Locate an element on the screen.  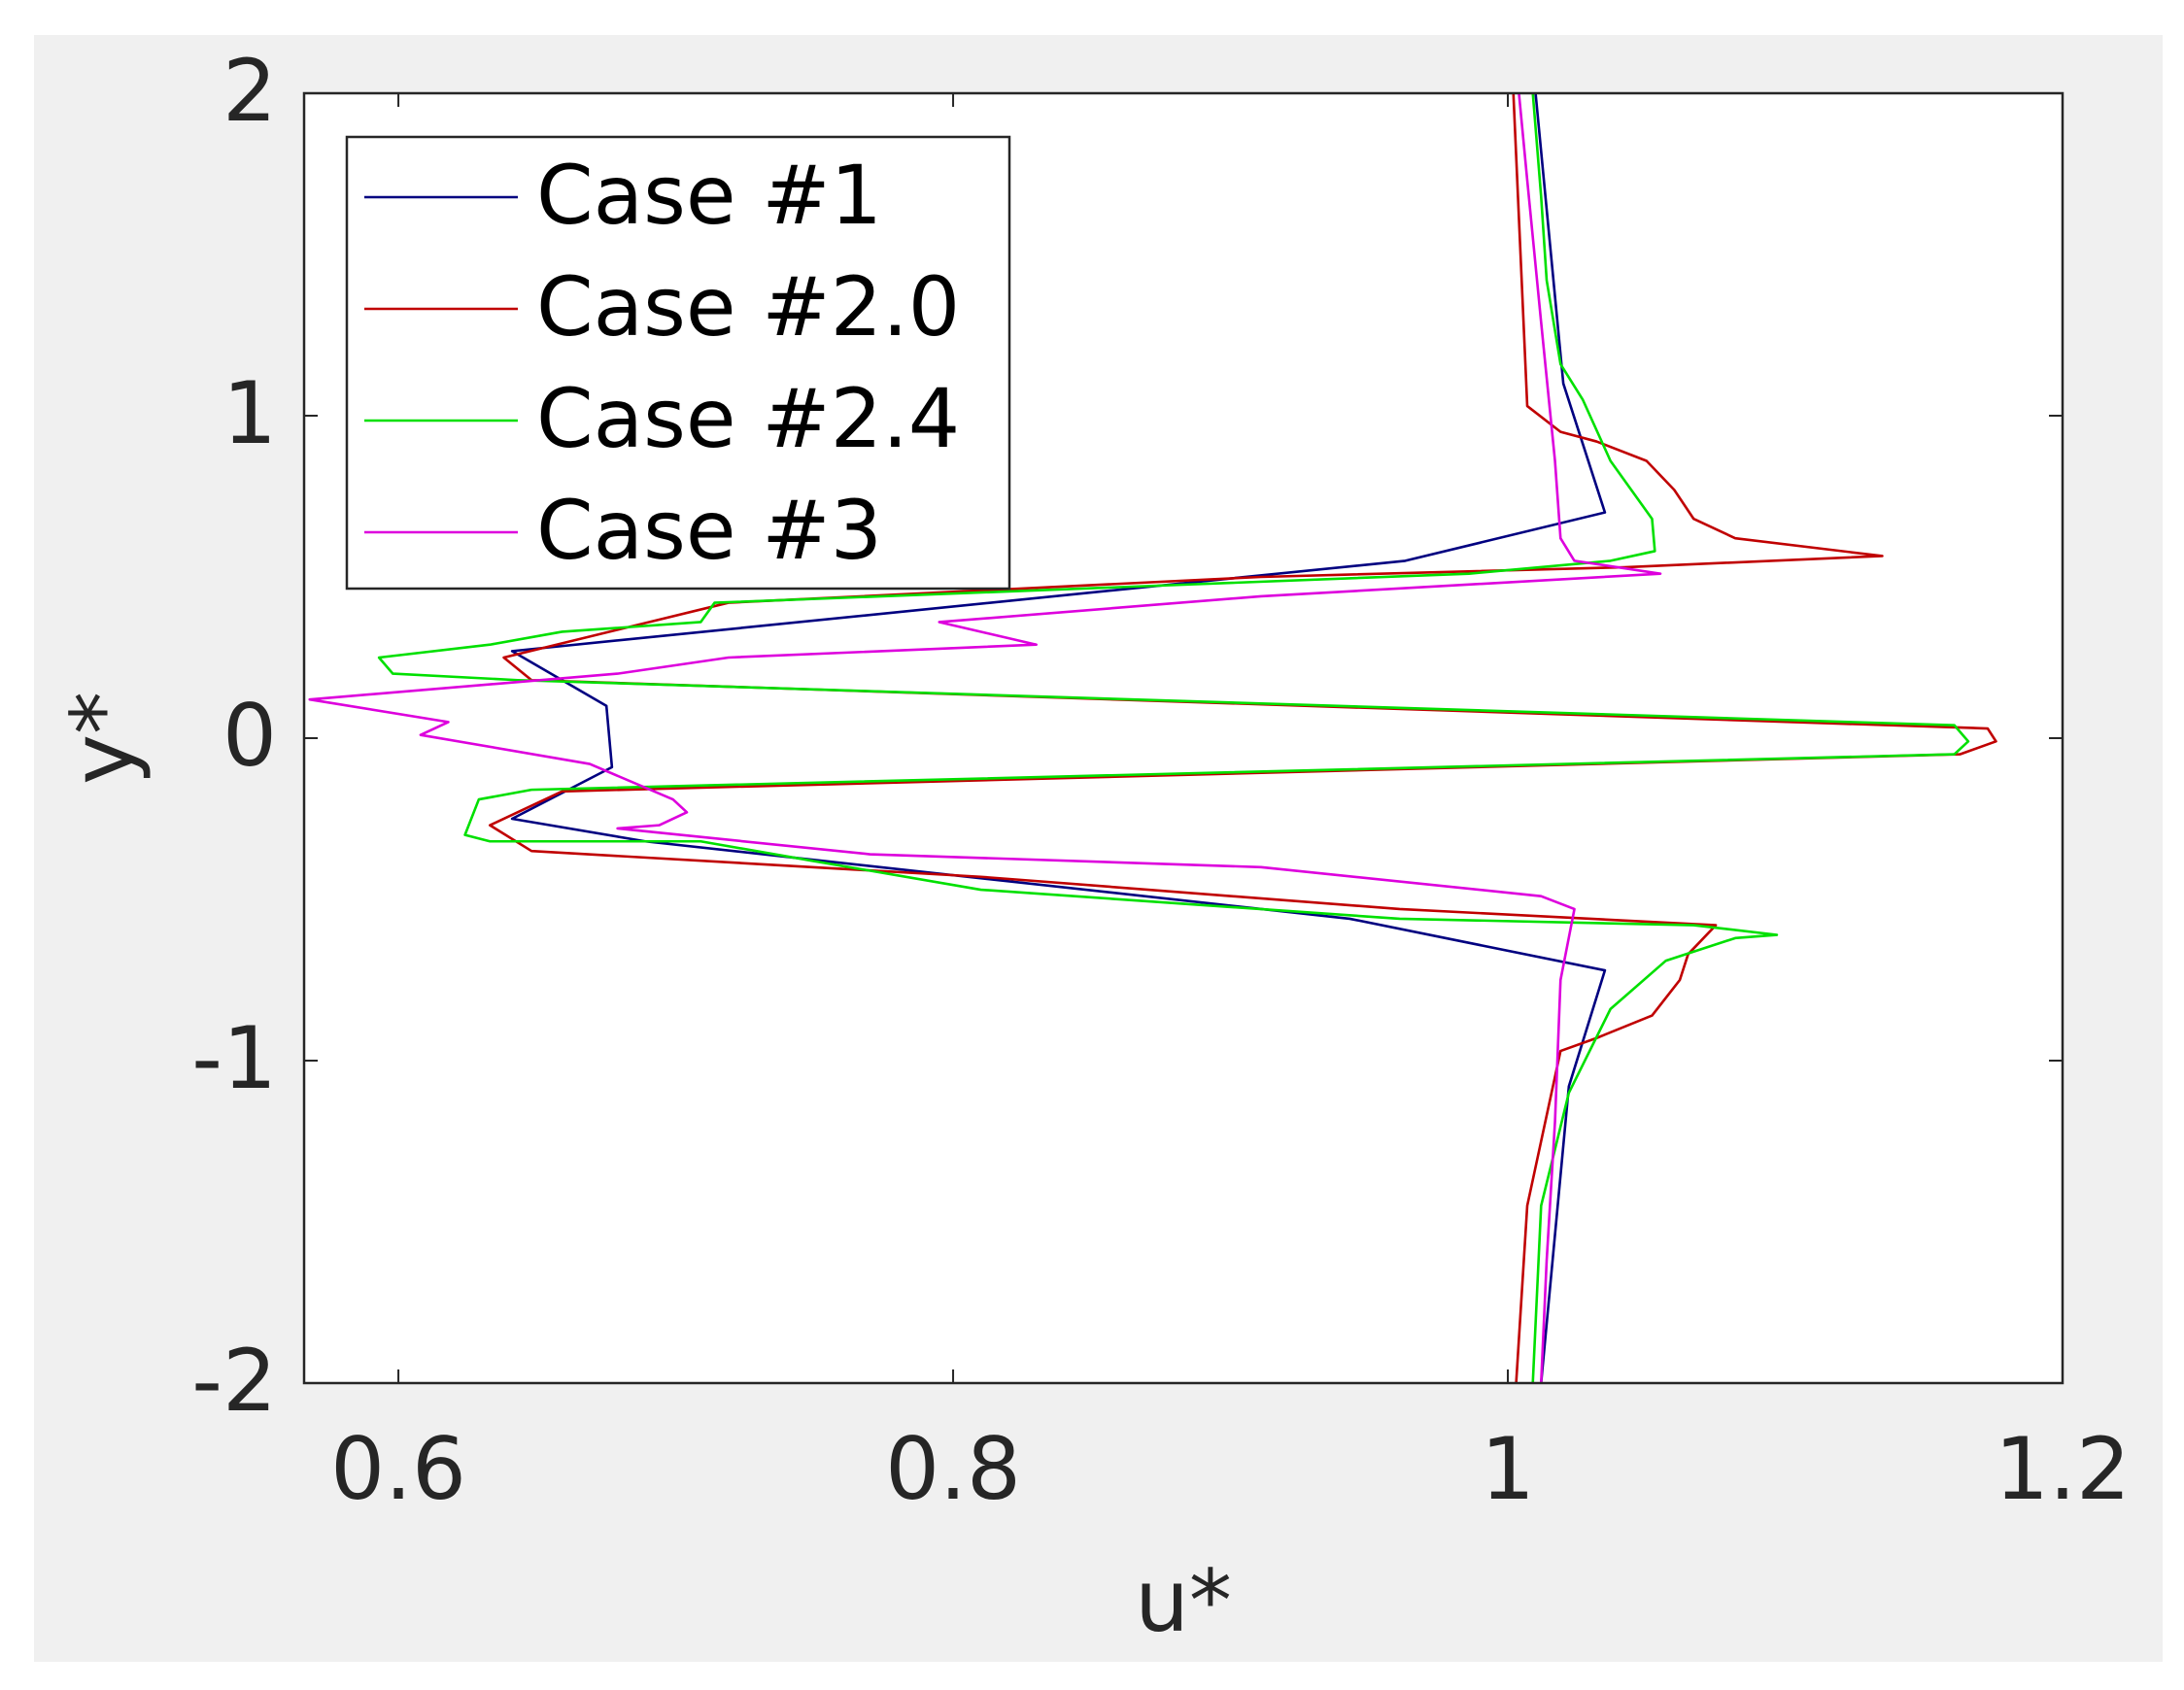
legend-label: Case #1 is located at coordinates (709, 195).